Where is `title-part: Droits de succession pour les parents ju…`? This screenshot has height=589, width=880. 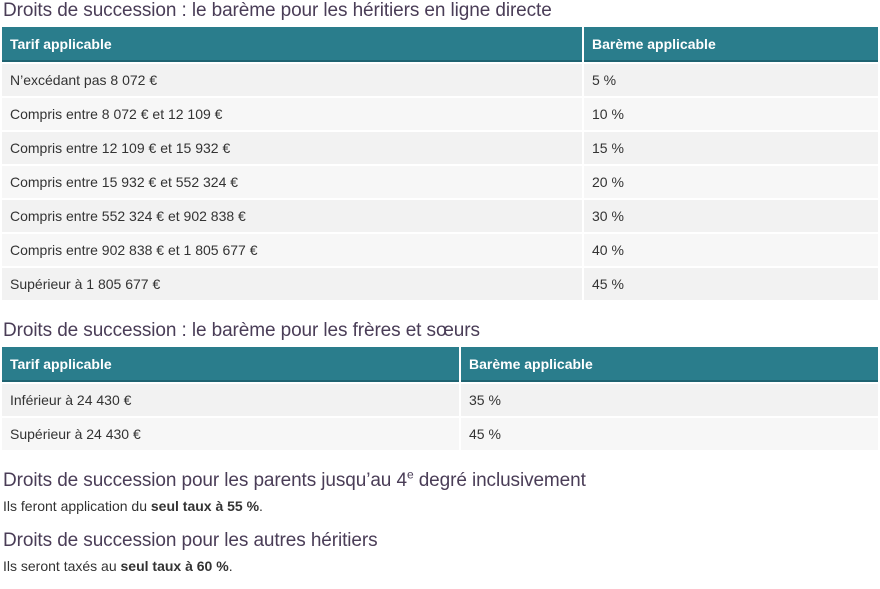 title-part: Droits de succession pour les parents ju… is located at coordinates (205, 480).